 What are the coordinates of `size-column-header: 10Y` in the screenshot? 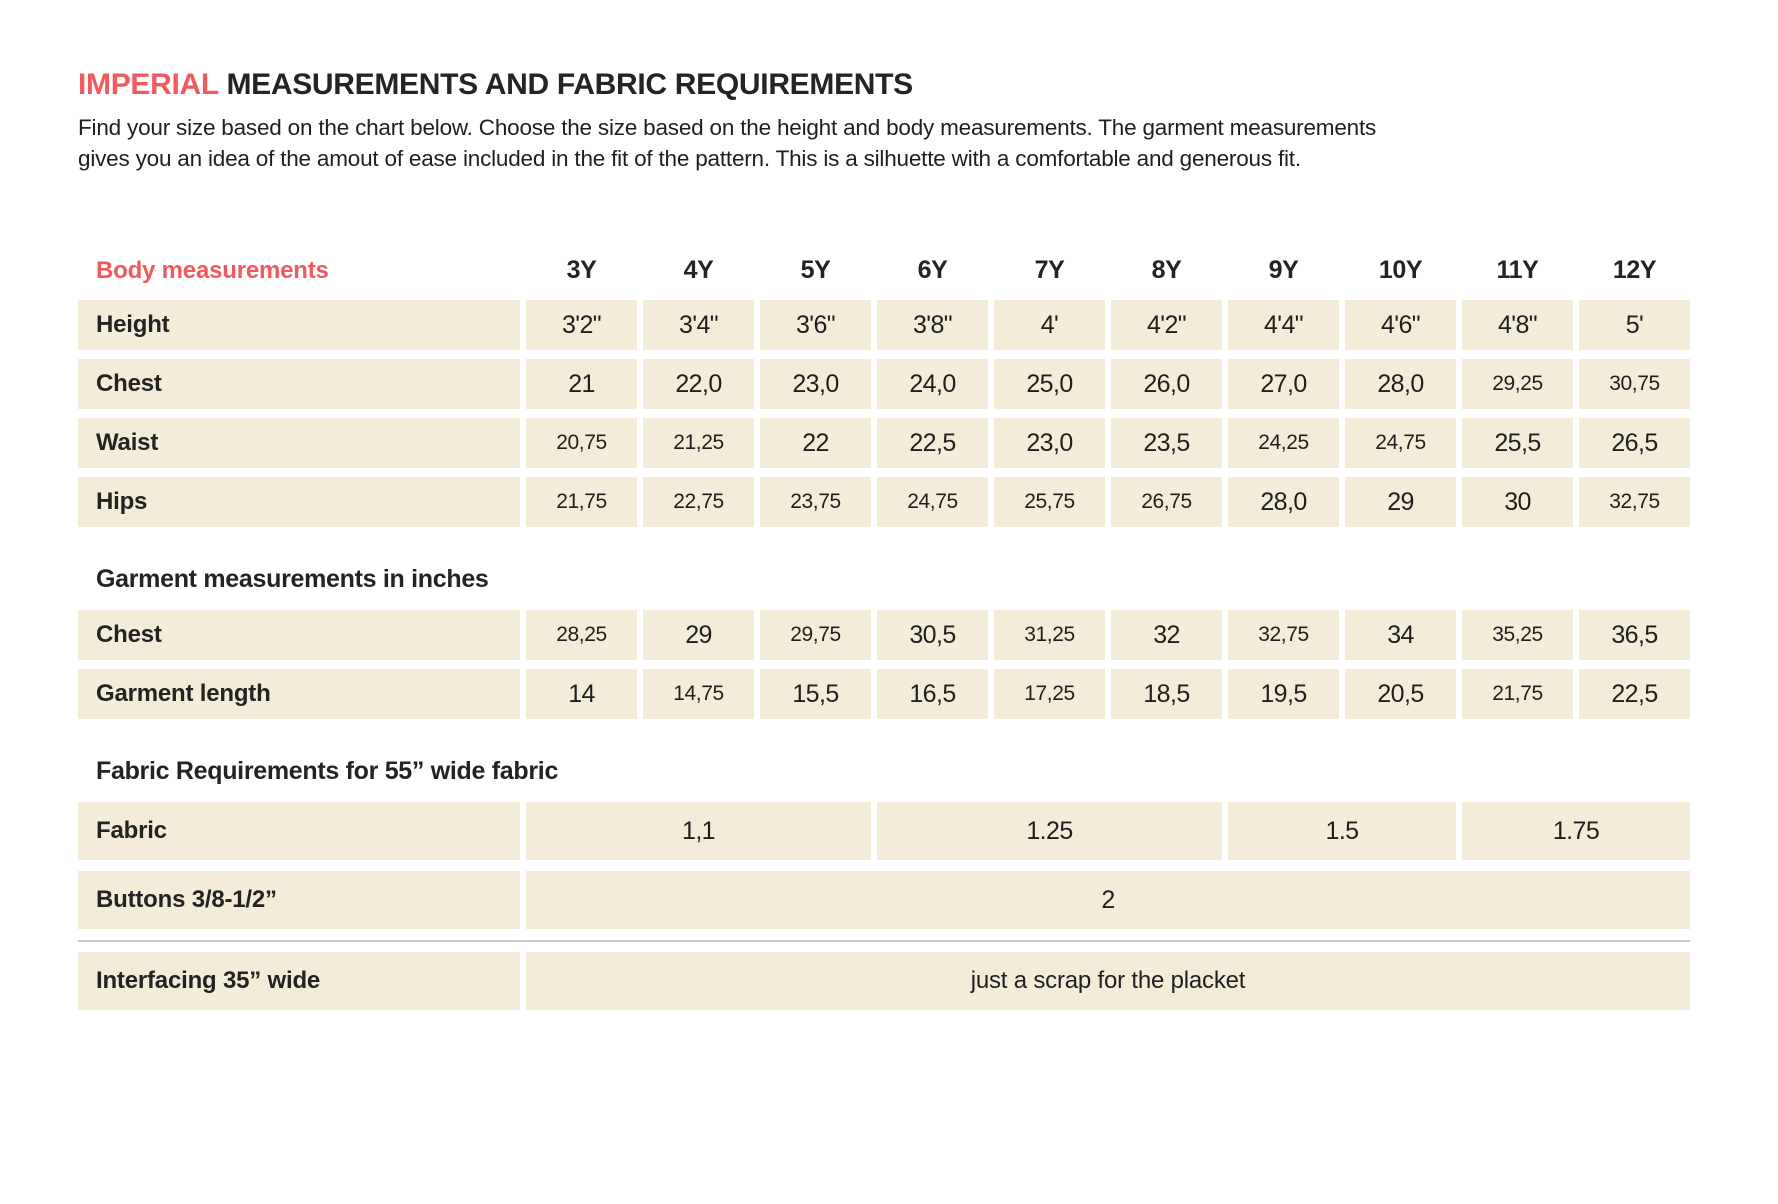 It's located at (1400, 270).